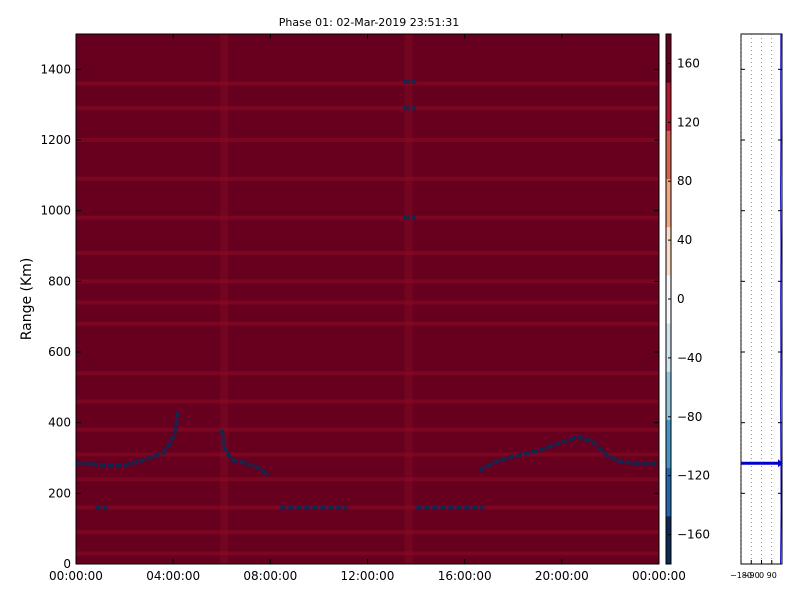 This screenshot has height=600, width=800. Describe the element at coordinates (59, 423) in the screenshot. I see `y-tick-label: 400` at that location.